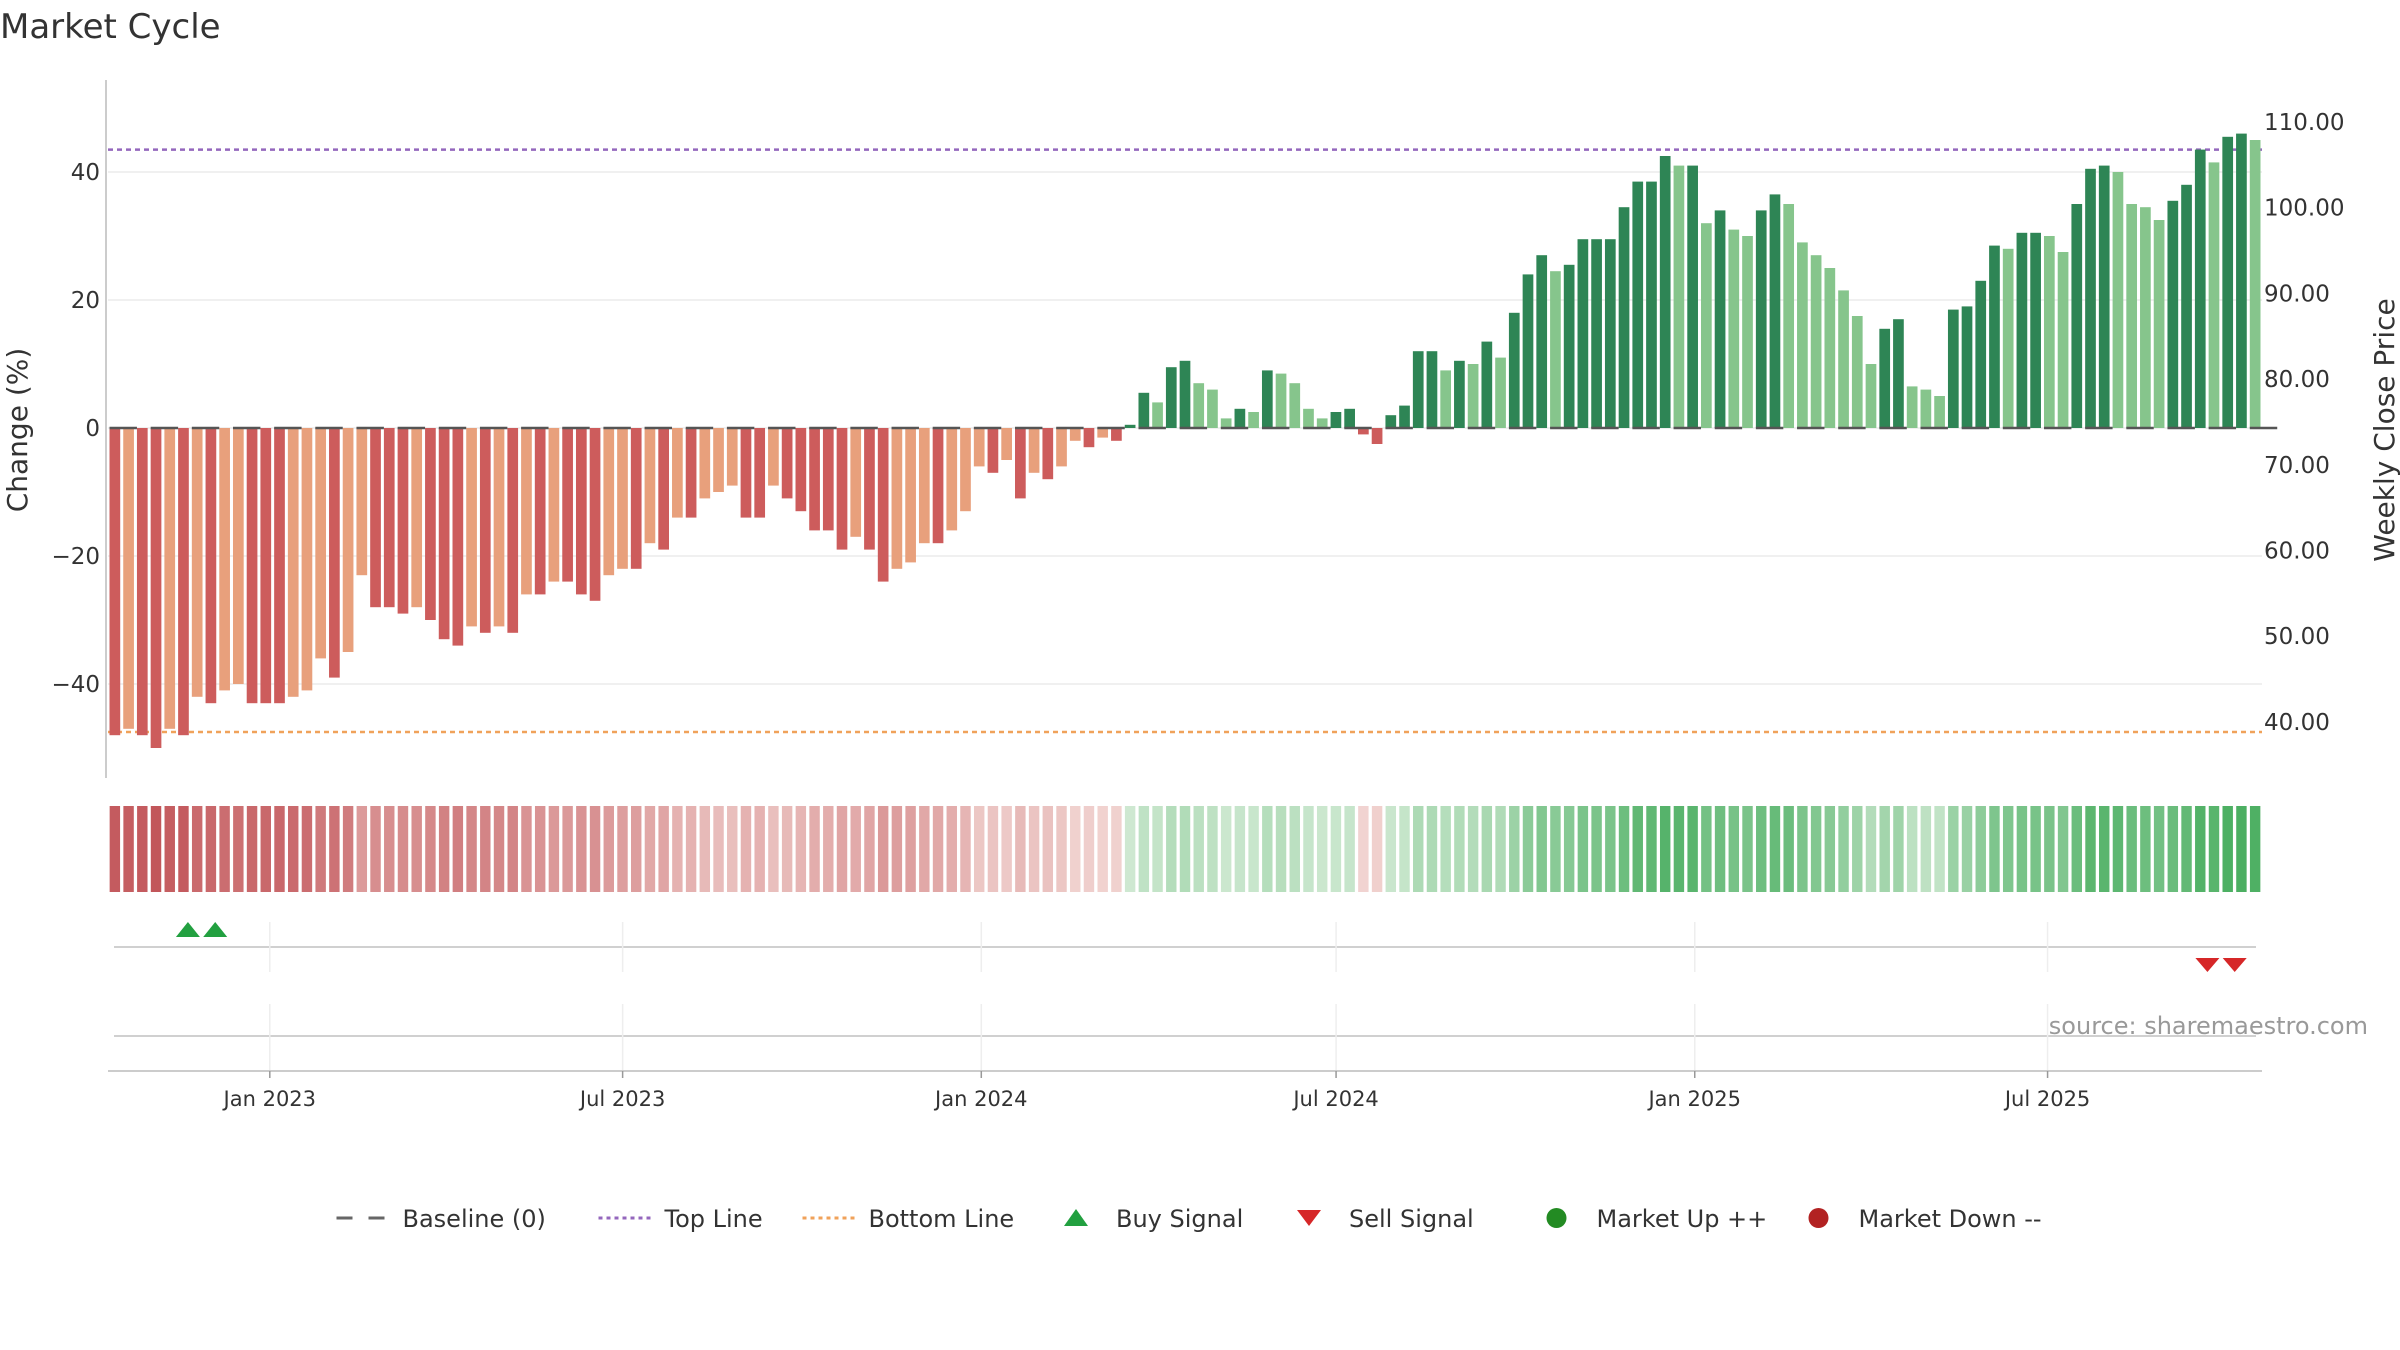 The height and width of the screenshot is (1350, 2400). I want to click on y-right-tick-label: 50.00, so click(2297, 637).